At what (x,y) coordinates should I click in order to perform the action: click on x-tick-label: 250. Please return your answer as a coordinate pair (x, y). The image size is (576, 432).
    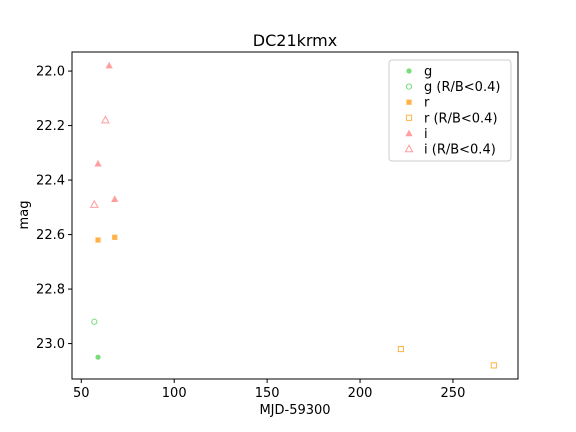
    Looking at the image, I should click on (453, 393).